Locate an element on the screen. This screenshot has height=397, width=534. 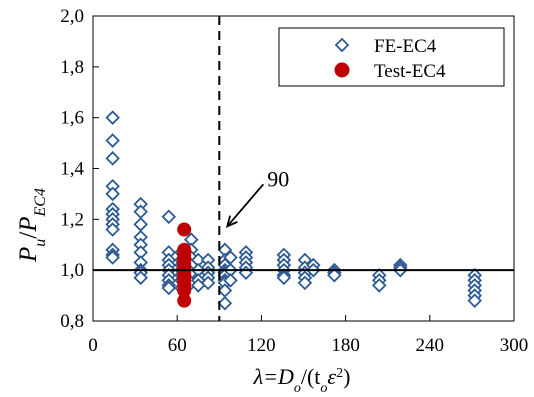
y-tick-label: 1,2 is located at coordinates (72, 219).